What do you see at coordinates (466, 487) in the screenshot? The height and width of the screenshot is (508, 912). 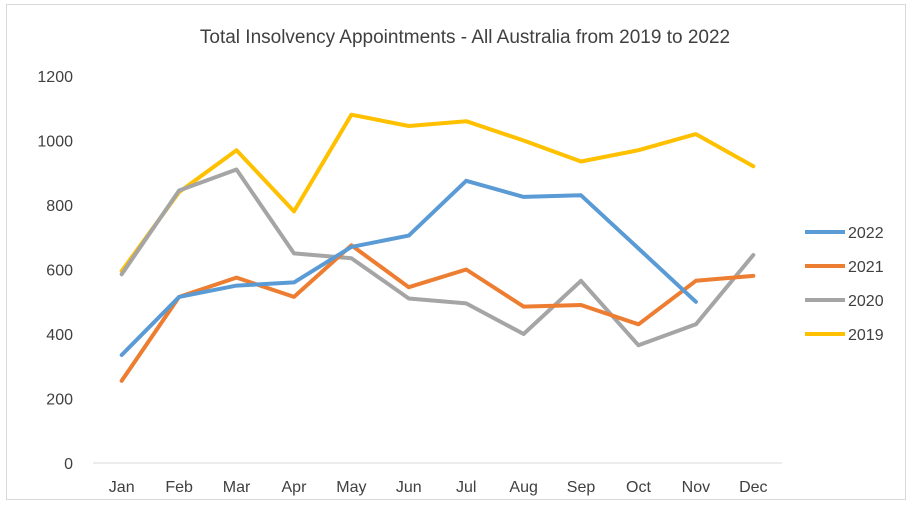 I see `x-tick-label: Jul` at bounding box center [466, 487].